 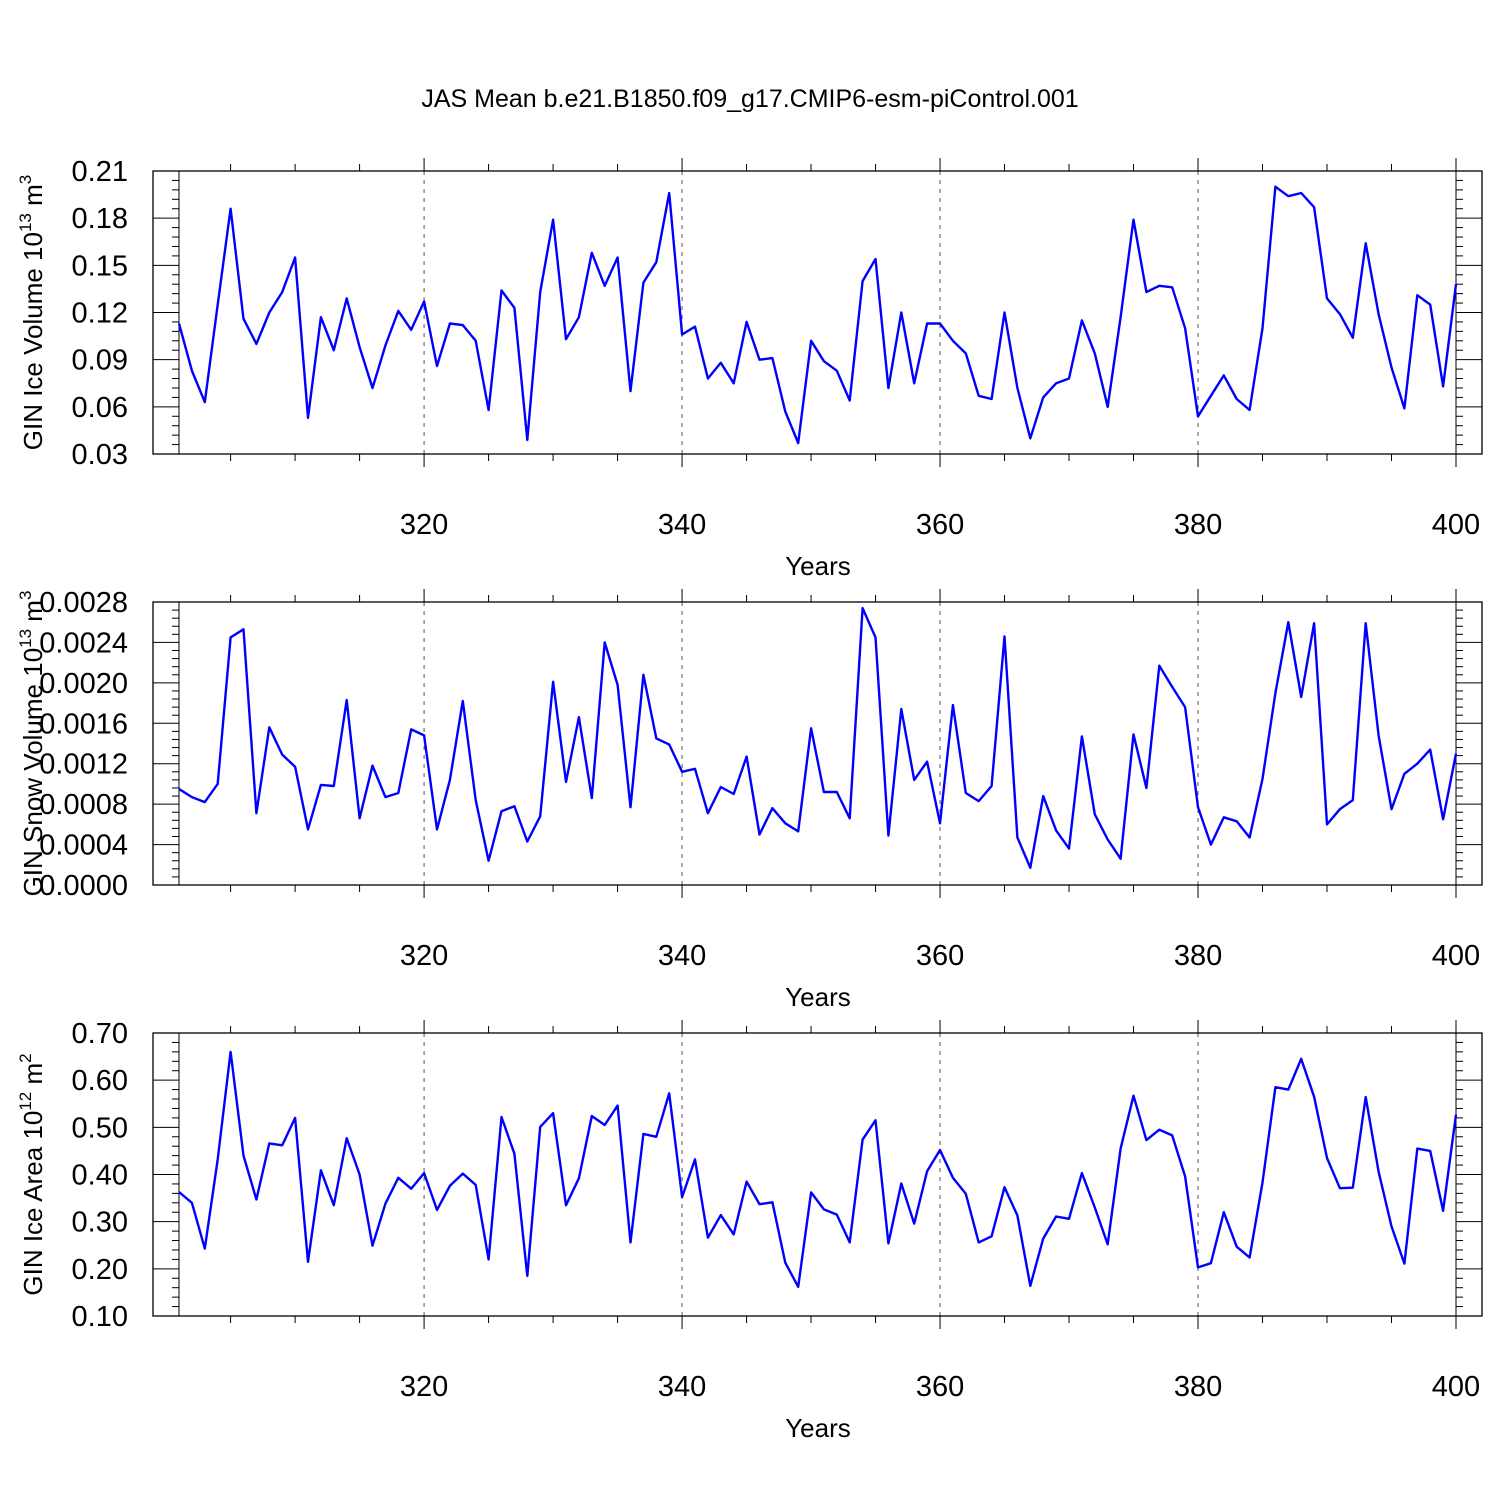 What do you see at coordinates (100, 1270) in the screenshot?
I see `y-tick-label: 0.20` at bounding box center [100, 1270].